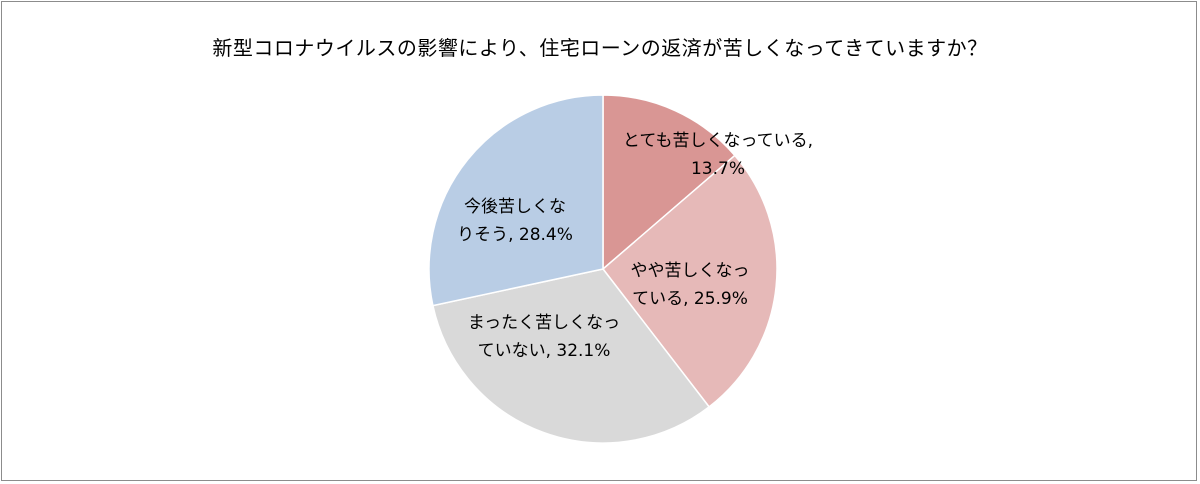 This screenshot has width=1200, height=484. Describe the element at coordinates (690, 285) in the screenshot. I see `data-label-somewhat-hard: やや苦しくなっている, 25.9%` at that location.